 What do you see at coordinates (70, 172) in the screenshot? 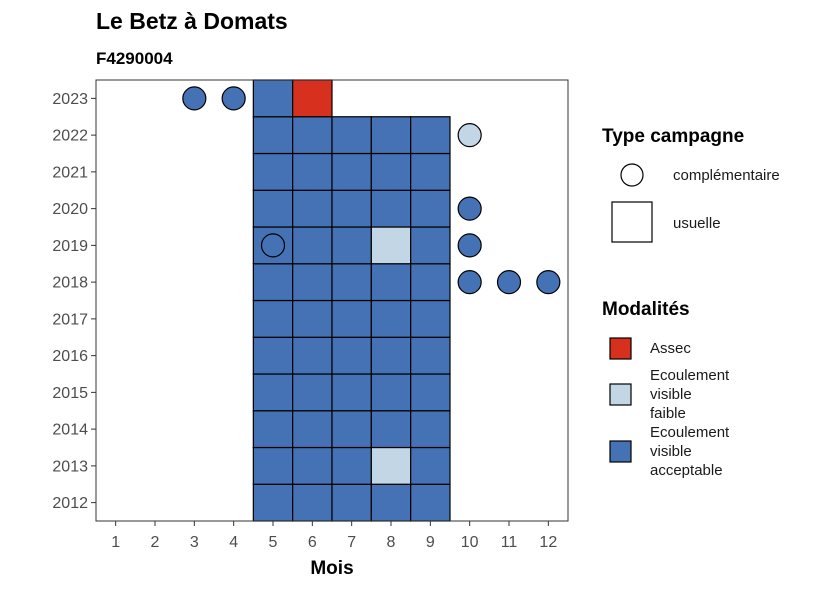
I see `y-tick-label: 2021` at bounding box center [70, 172].